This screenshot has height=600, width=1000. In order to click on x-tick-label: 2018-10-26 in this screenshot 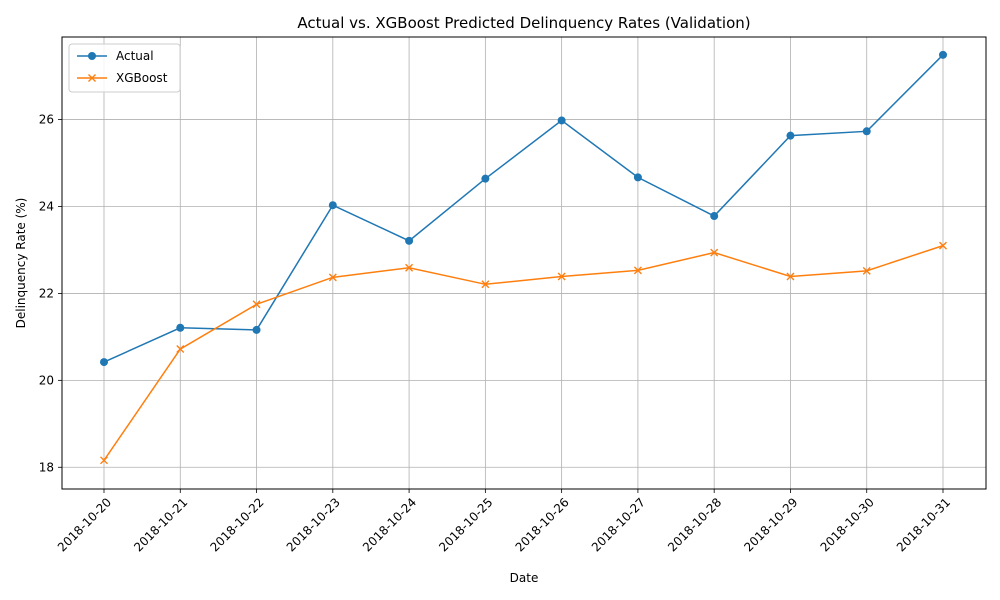, I will do `click(542, 524)`.